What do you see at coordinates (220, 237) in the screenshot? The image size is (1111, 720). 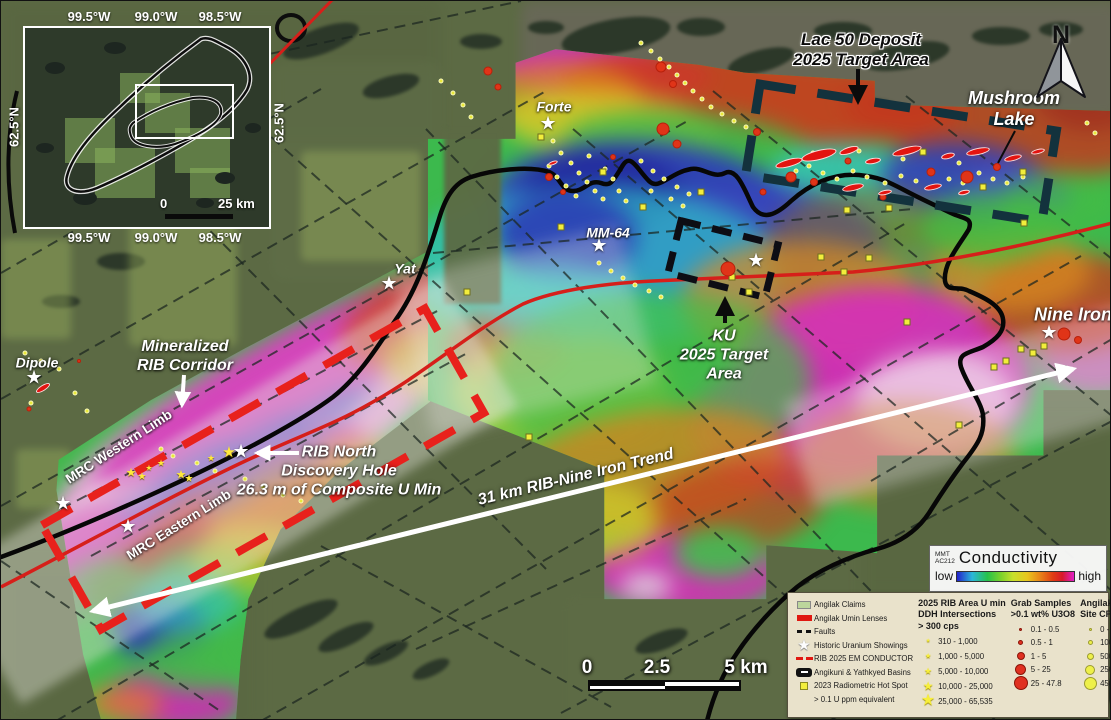 I see `inset-coord-bottom-3: 98.5°W` at bounding box center [220, 237].